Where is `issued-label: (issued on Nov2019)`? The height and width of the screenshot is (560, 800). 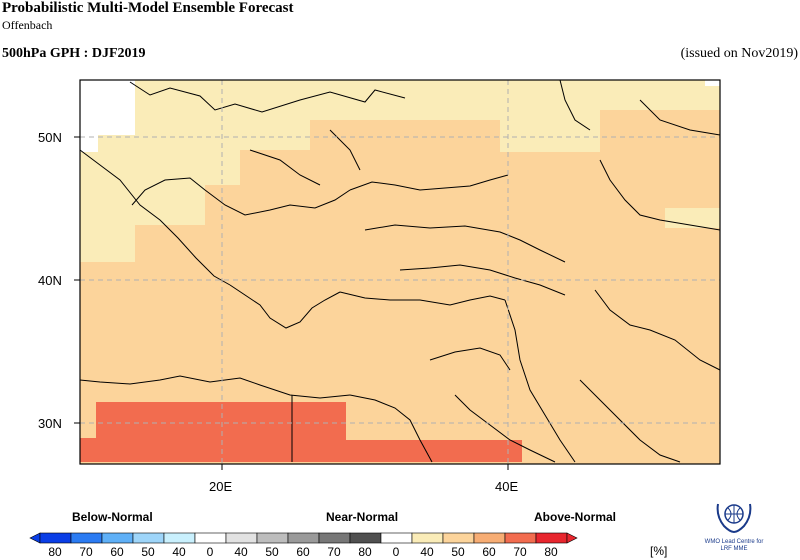 issued-label: (issued on Nov2019) is located at coordinates (739, 53).